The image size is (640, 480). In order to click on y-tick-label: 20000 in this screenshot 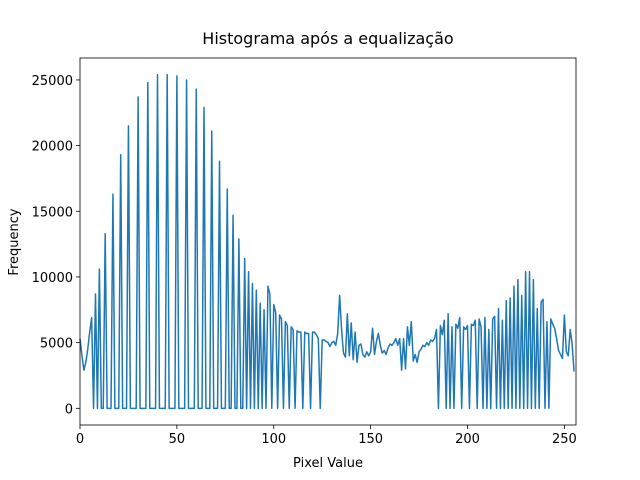, I will do `click(52, 147)`.